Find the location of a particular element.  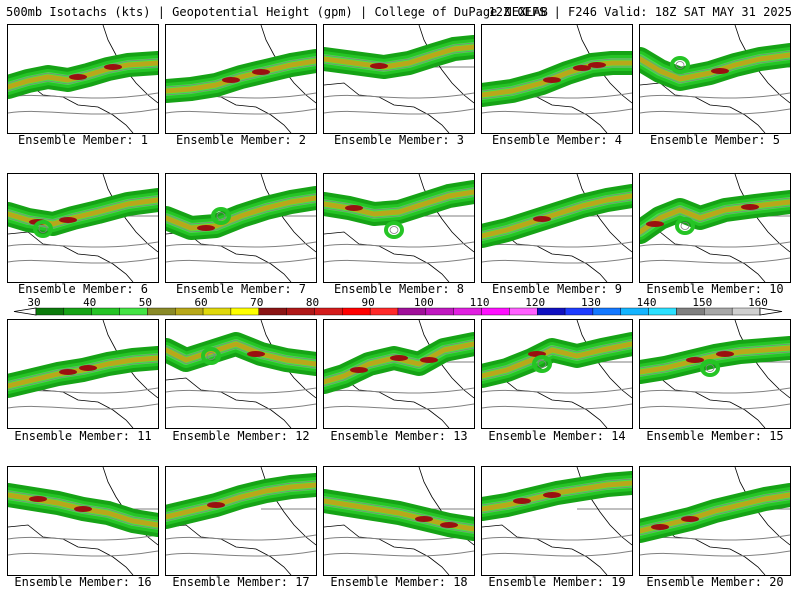

member-caption-12: Ensemble Member: 12 is located at coordinates (241, 436).